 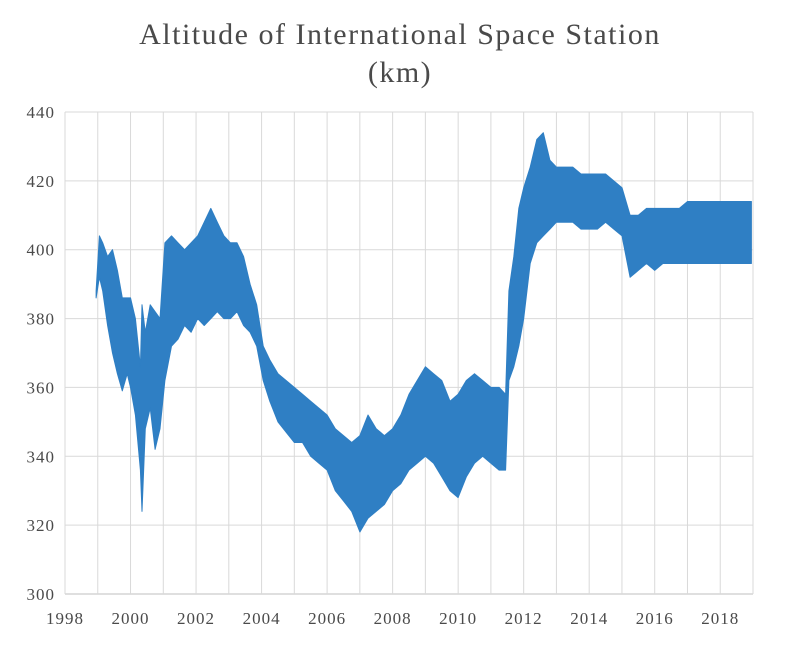 I want to click on y-tick-label: 300, so click(x=41, y=594).